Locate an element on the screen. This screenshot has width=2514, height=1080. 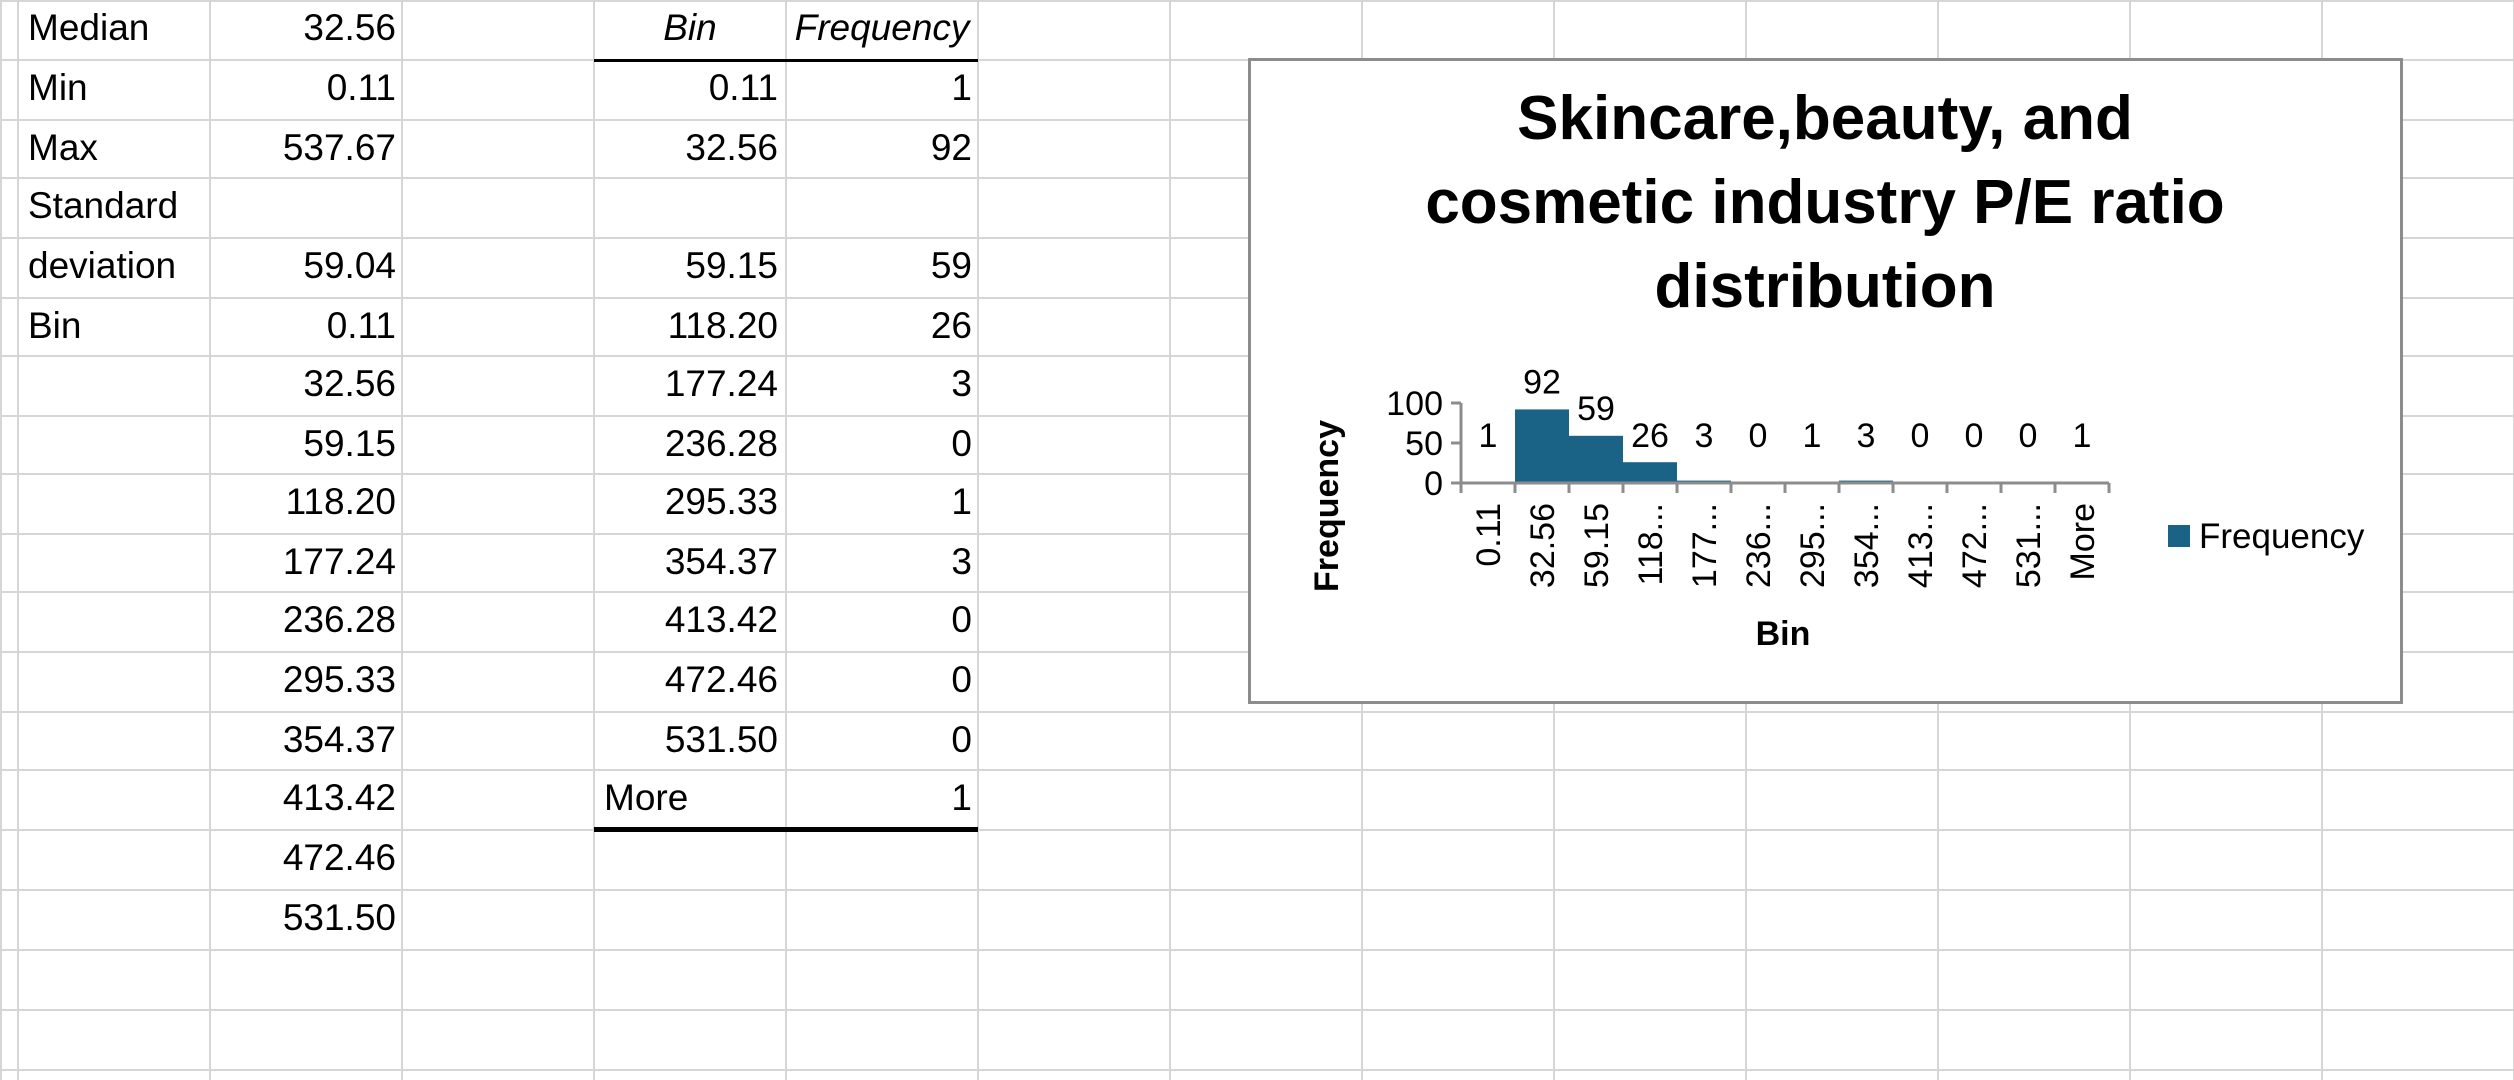
x-tick-label: 0.11 is located at coordinates (1489, 535).